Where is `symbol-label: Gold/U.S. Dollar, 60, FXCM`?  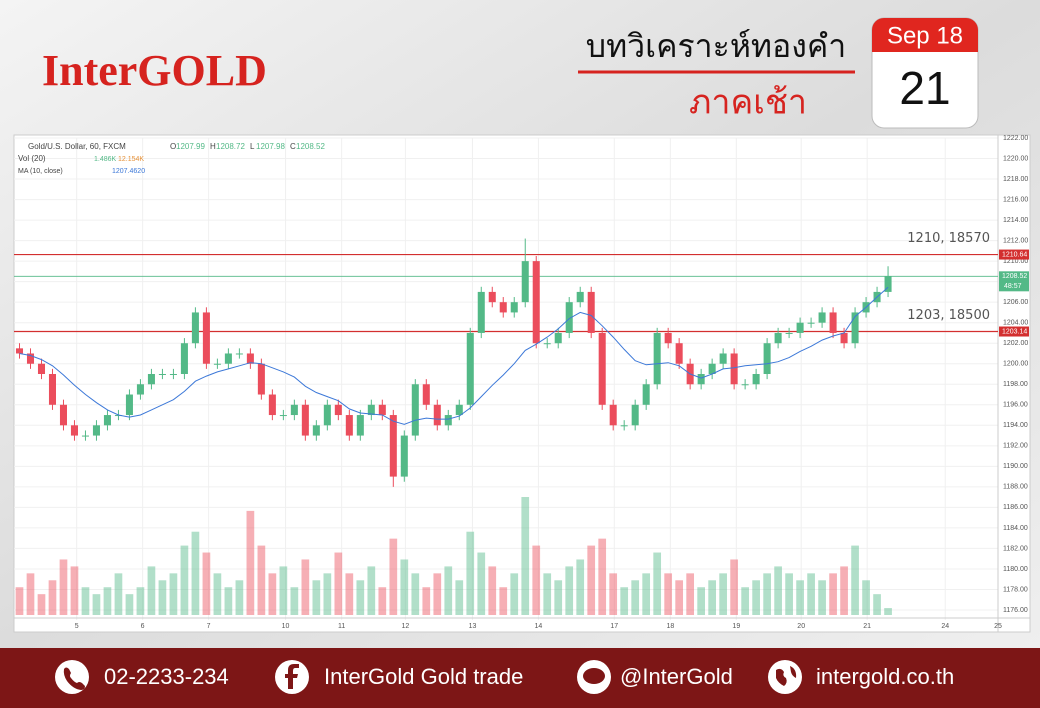
symbol-label: Gold/U.S. Dollar, 60, FXCM is located at coordinates (77, 146).